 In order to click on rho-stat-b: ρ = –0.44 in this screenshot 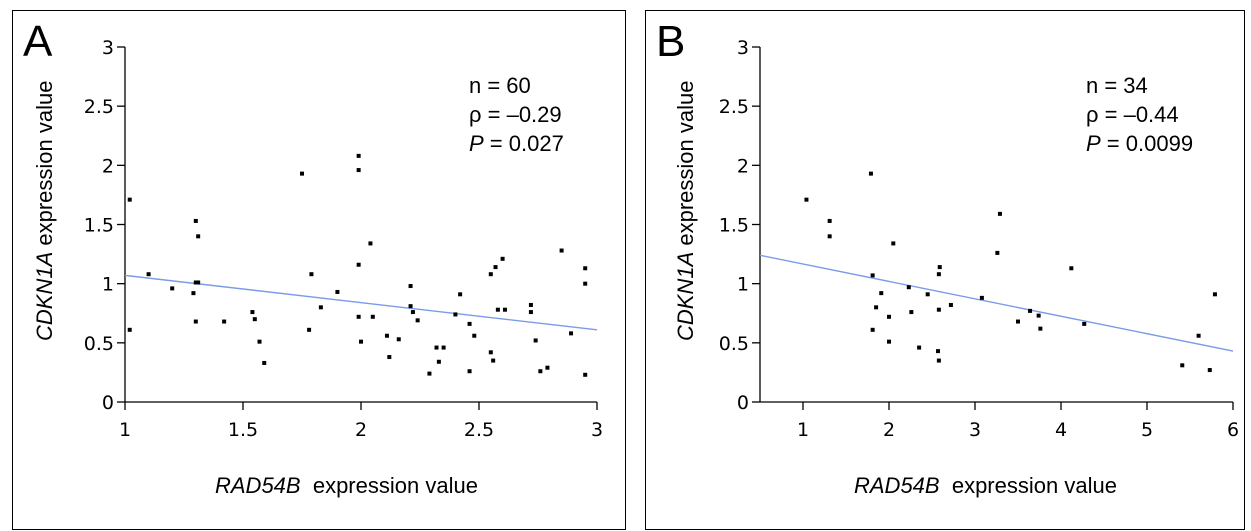, I will do `click(1132, 114)`.